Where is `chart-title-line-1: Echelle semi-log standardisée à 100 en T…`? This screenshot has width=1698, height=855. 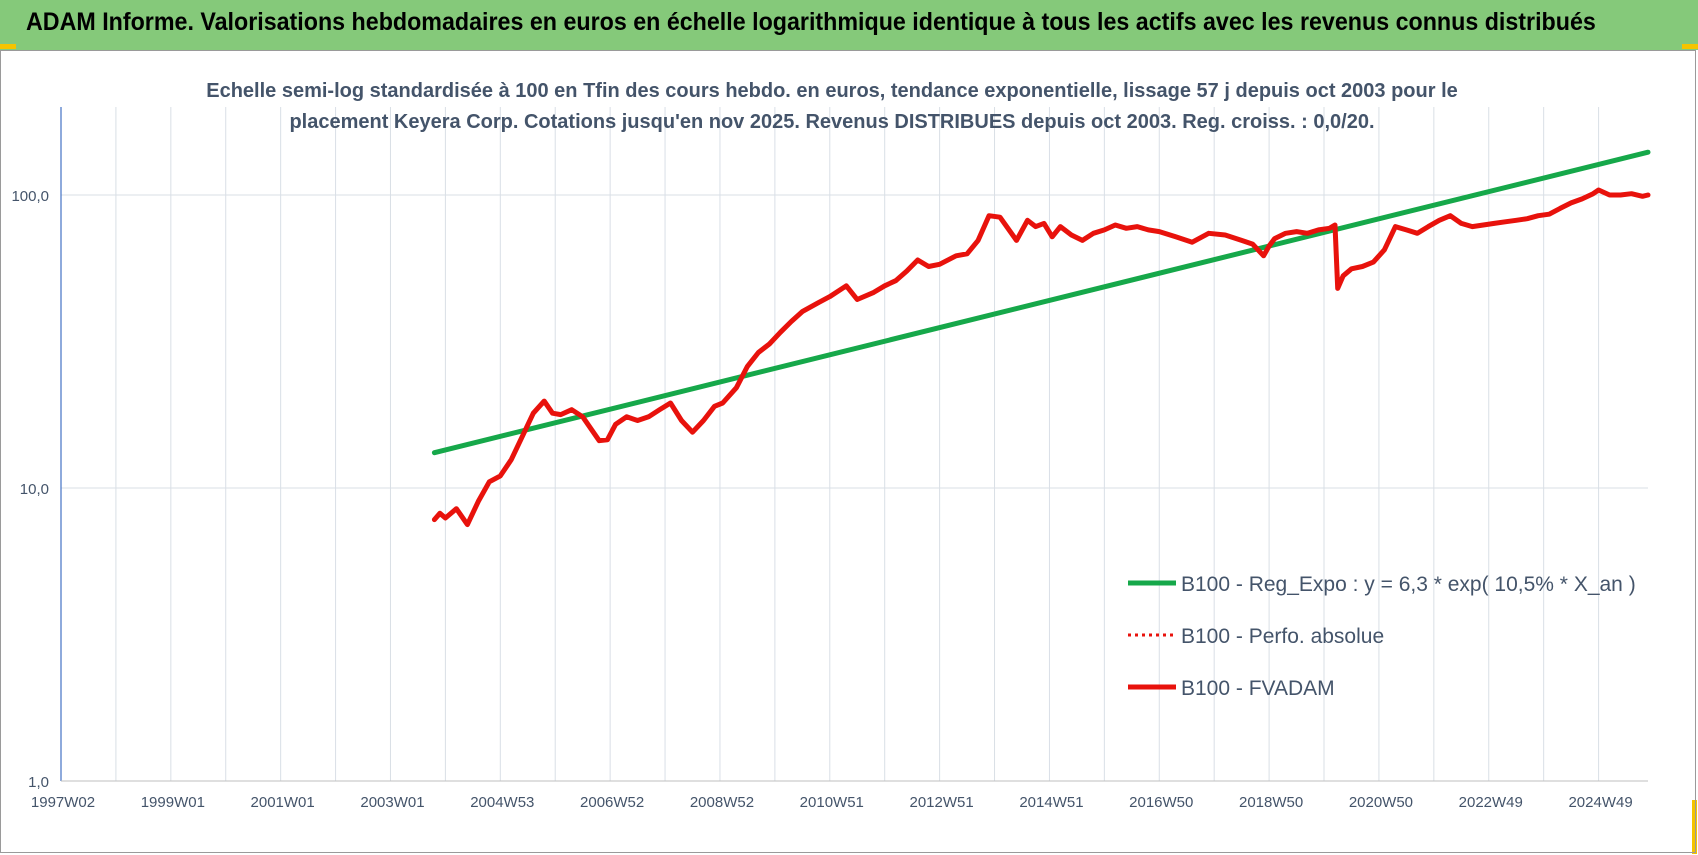 chart-title-line-1: Echelle semi-log standardisée à 100 en T… is located at coordinates (832, 91).